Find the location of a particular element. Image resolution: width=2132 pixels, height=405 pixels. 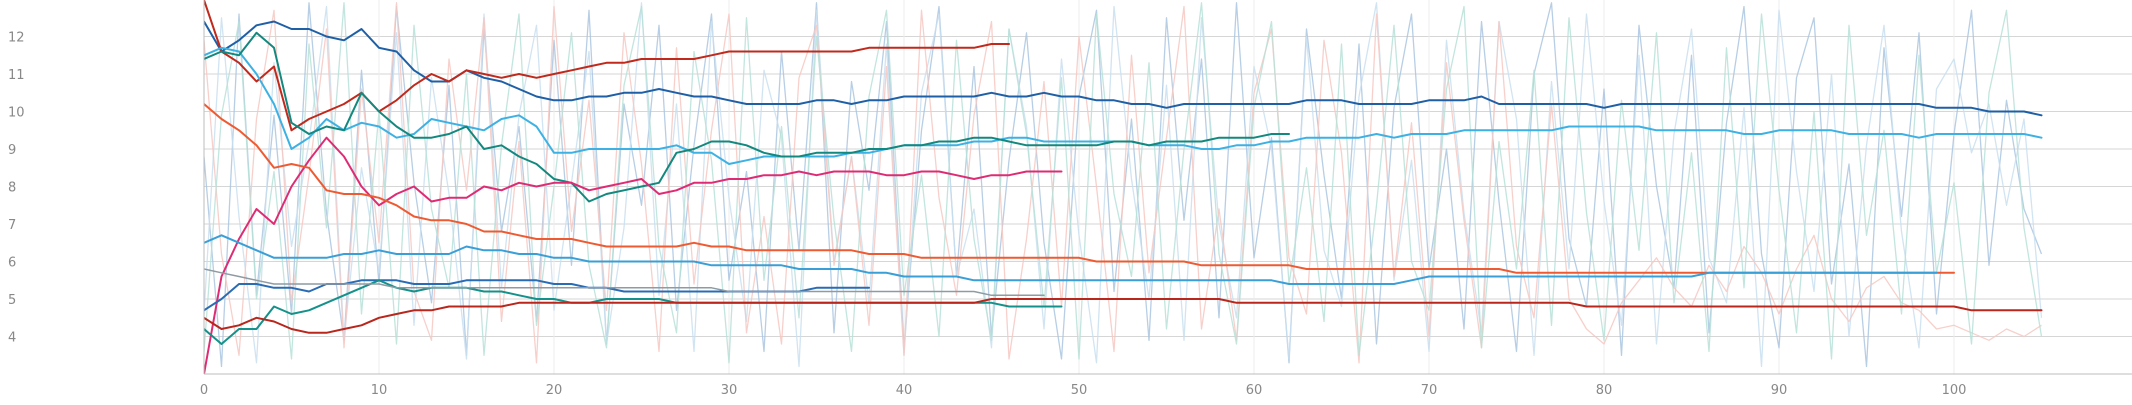

x-tick-label: 90 is located at coordinates (1779, 390).